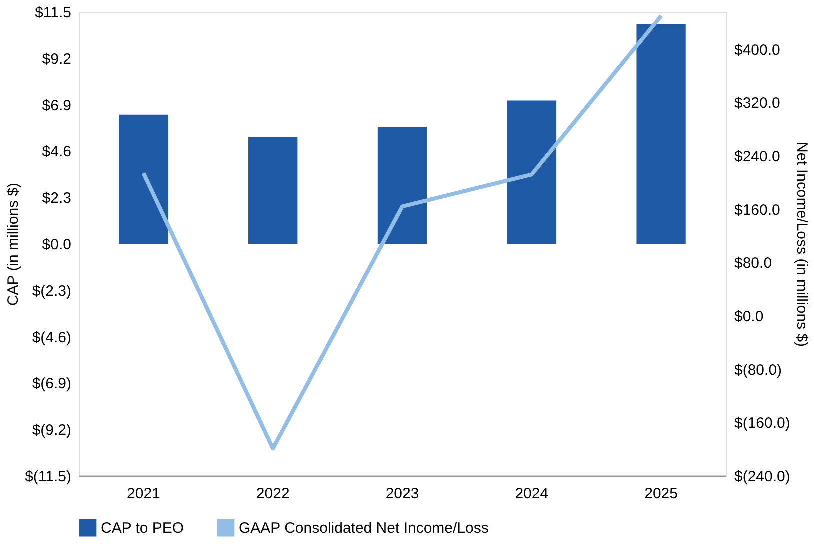 This screenshot has height=544, width=814. I want to click on x-tick-label: 2024, so click(532, 494).